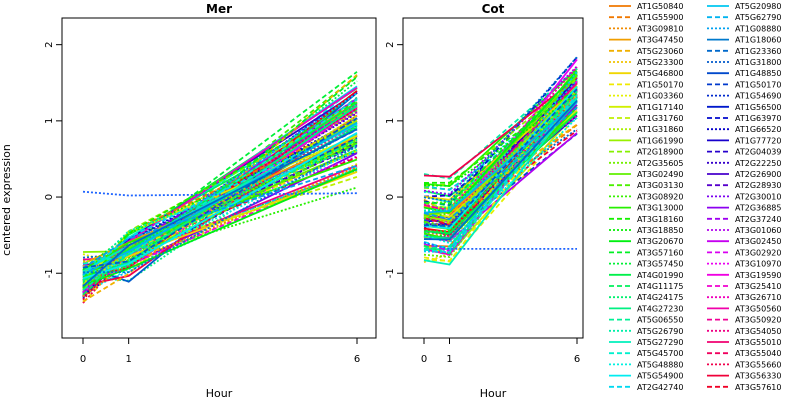 This screenshot has height=400, width=800. What do you see at coordinates (660, 331) in the screenshot?
I see `legend-label: AT5G26790` at bounding box center [660, 331].